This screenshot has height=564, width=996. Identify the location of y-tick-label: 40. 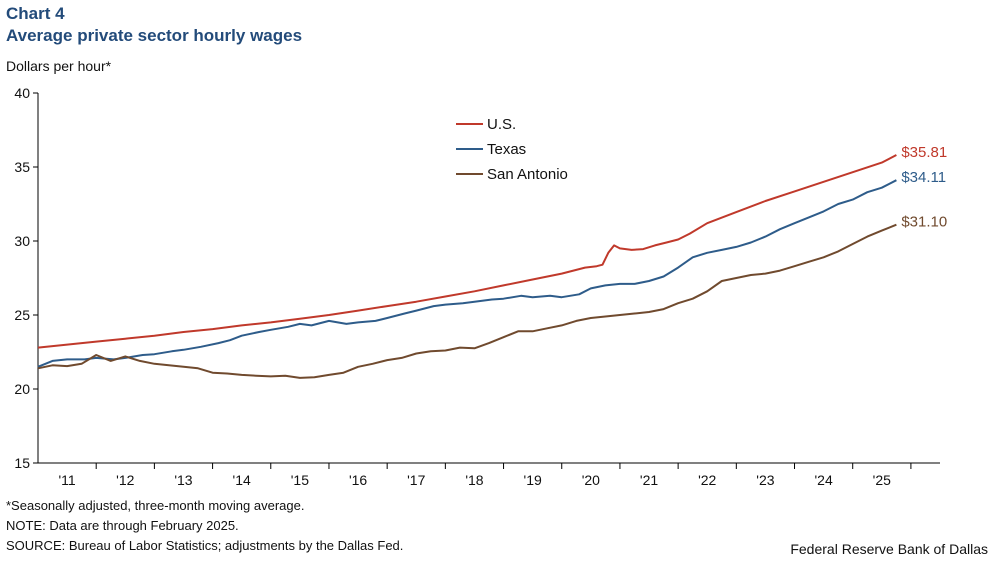
(22, 93).